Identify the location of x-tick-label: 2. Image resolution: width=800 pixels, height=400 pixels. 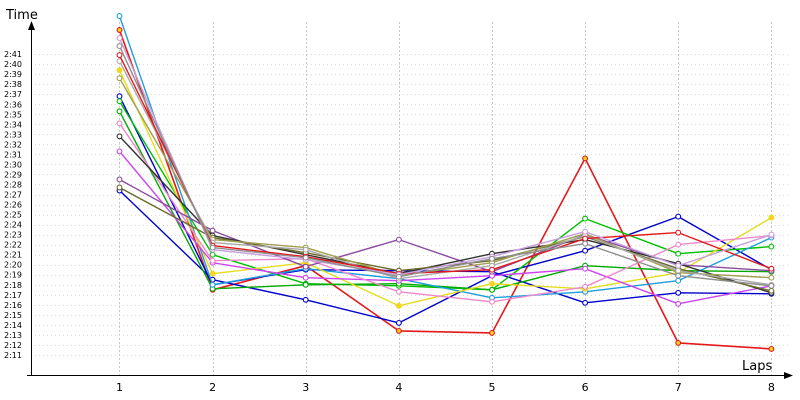
(212, 387).